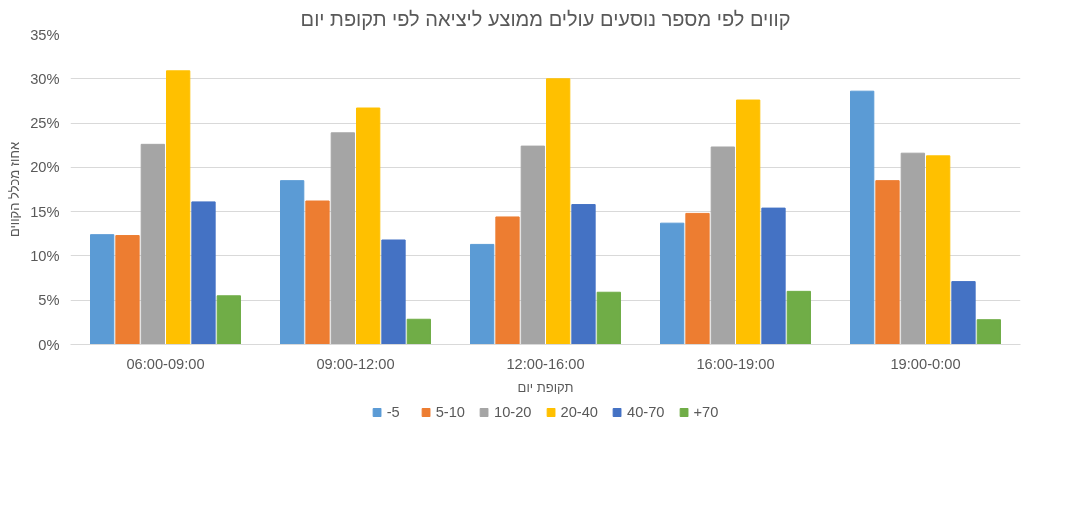 This screenshot has height=510, width=1080. I want to click on chart-title: קווים לפי מספר נוסעים עולים ממוצע ליציאה לפי תקופת יום, so click(545, 18).